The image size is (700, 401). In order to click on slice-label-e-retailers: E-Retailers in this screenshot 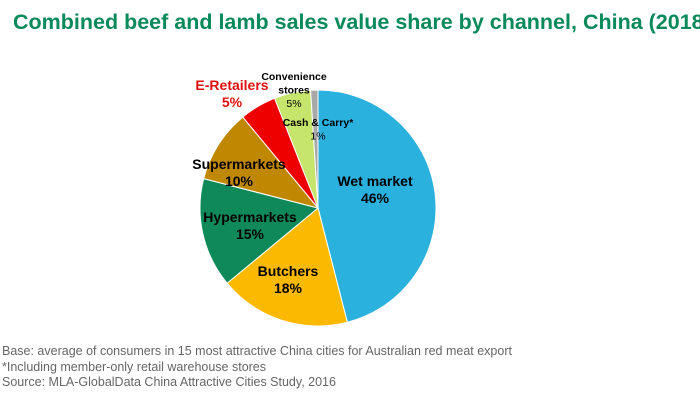, I will do `click(231, 85)`.